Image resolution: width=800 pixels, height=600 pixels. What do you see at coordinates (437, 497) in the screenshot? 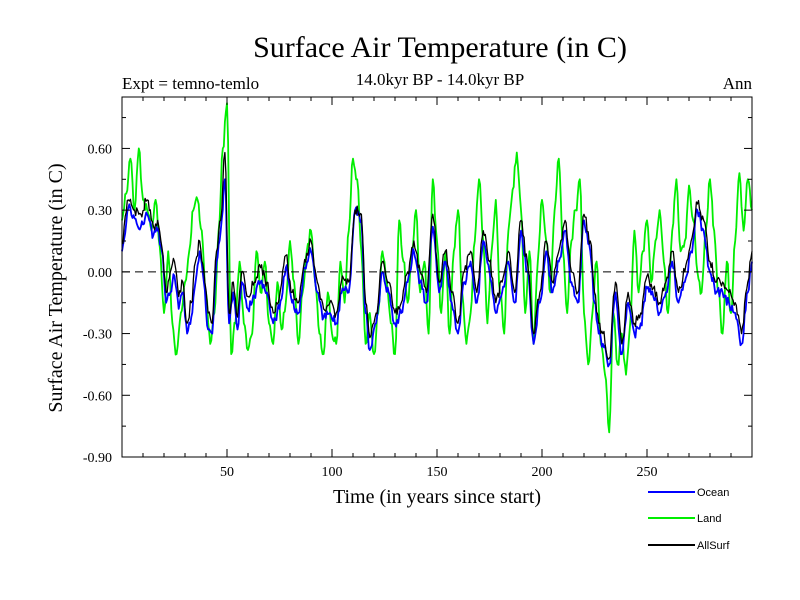
I see `x-axis-label: Time (in years since start)` at bounding box center [437, 497].